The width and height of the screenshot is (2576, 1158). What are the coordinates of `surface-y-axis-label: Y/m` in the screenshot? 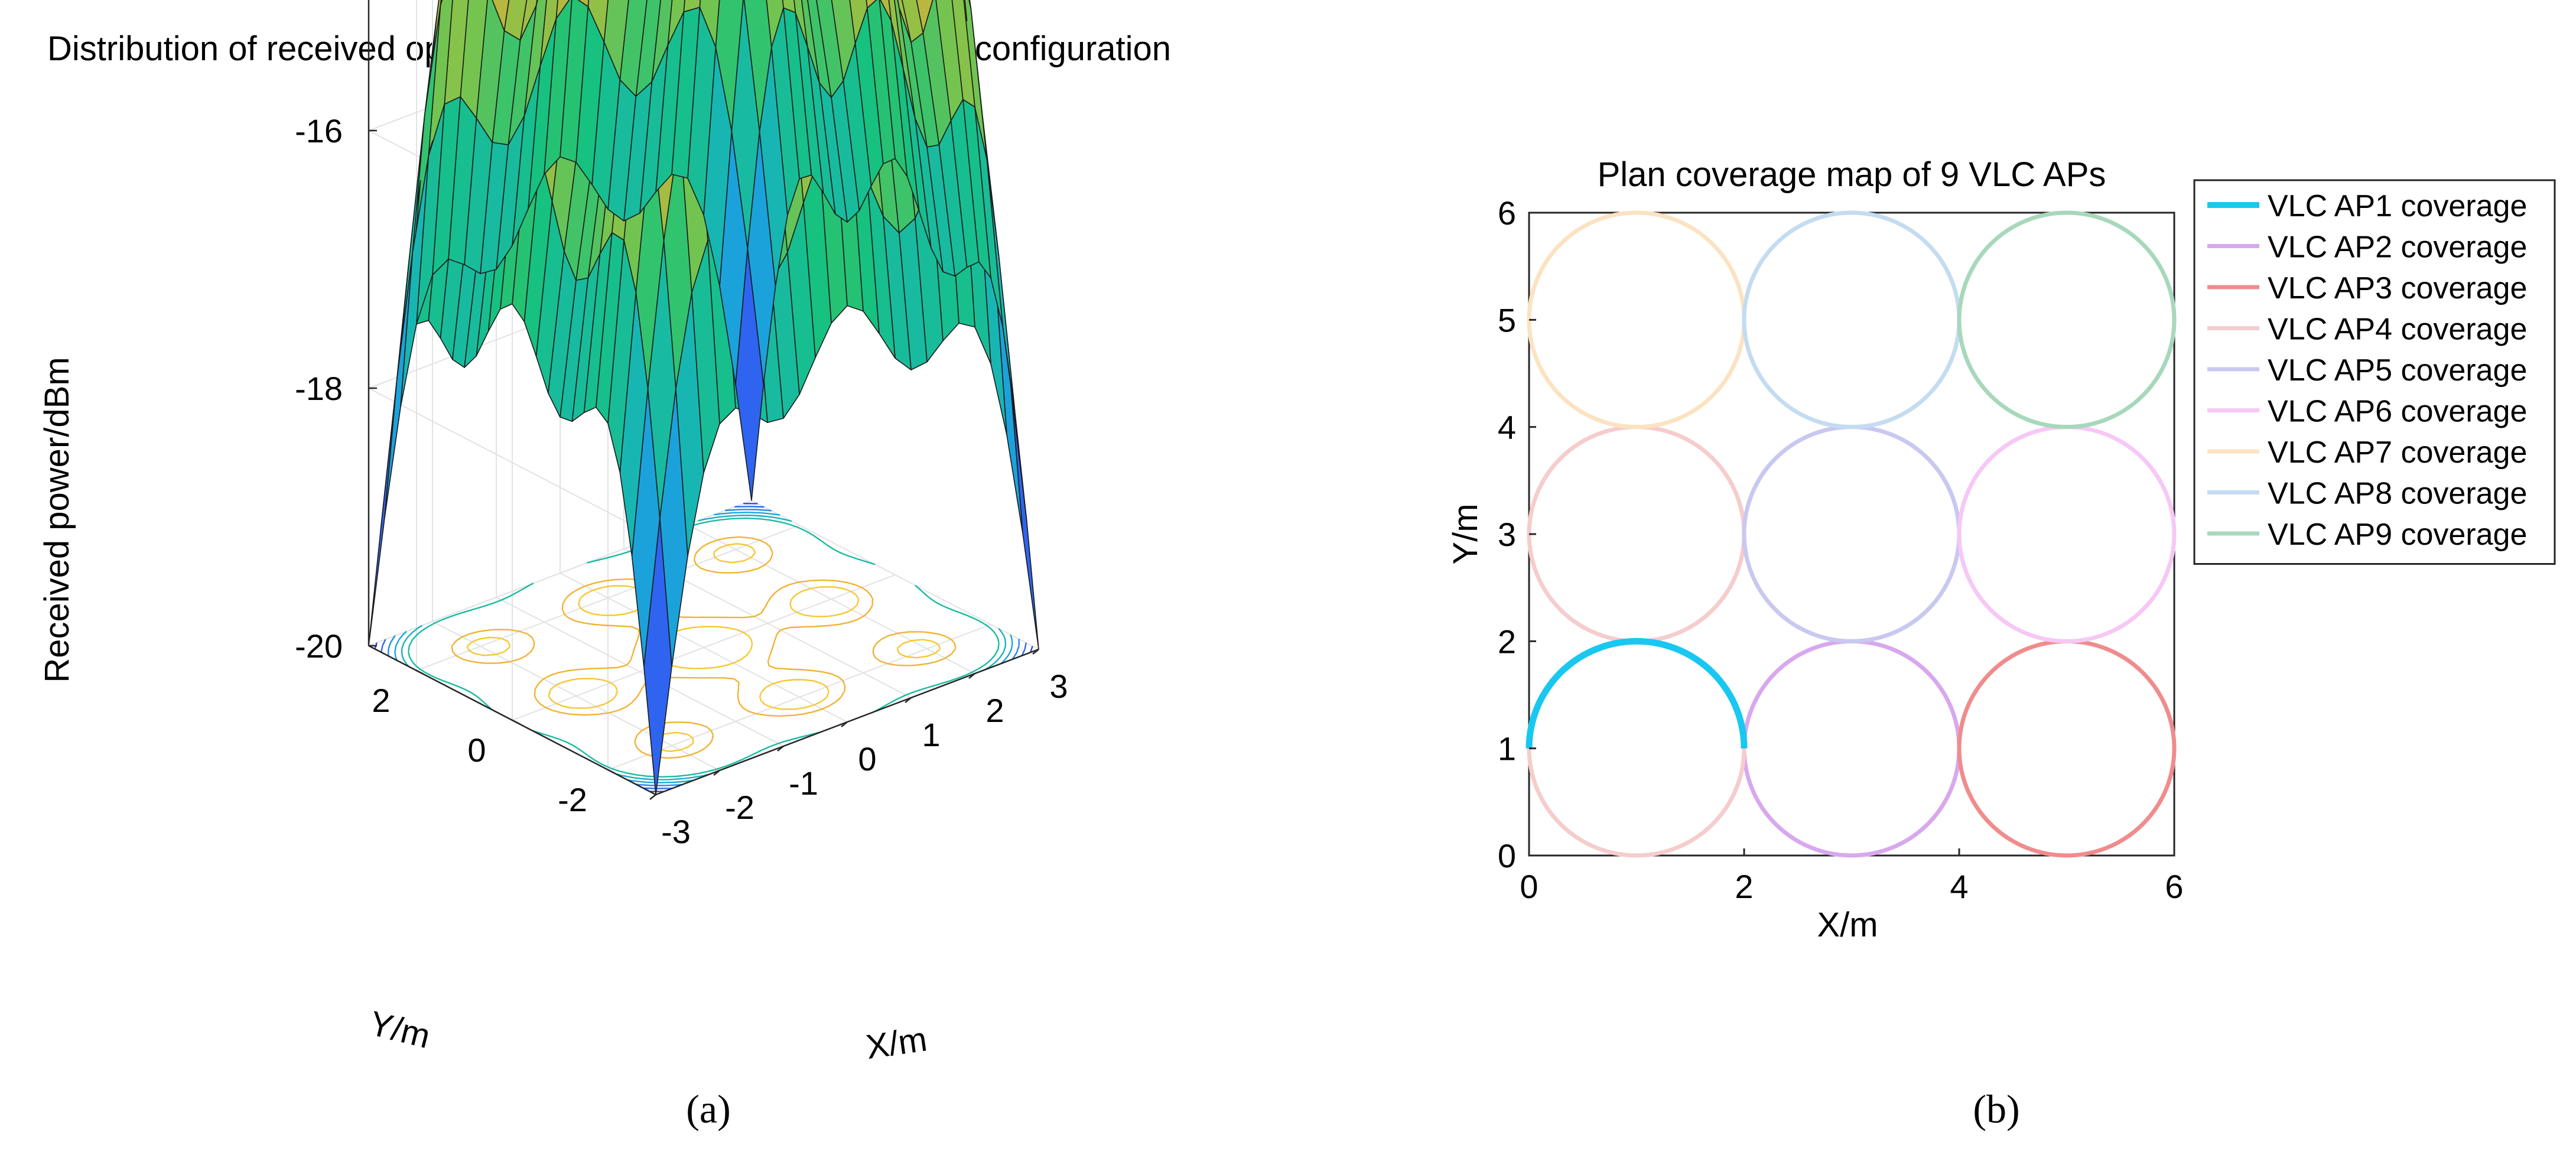 It's located at (400, 1030).